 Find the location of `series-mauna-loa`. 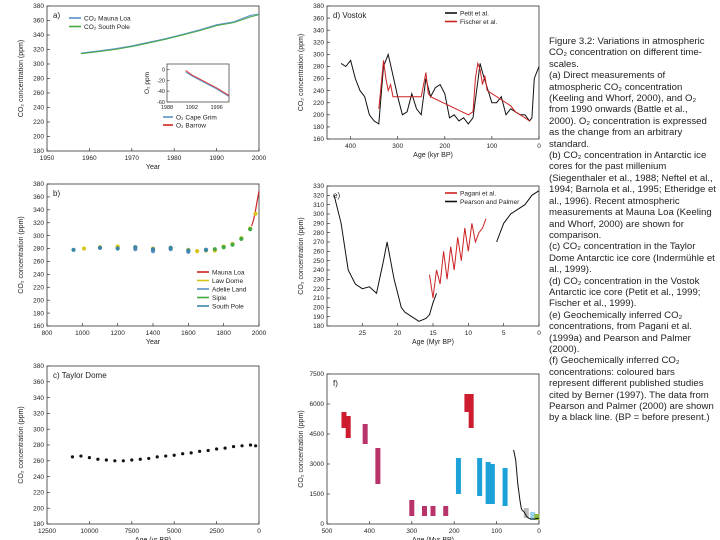

series-mauna-loa is located at coordinates (255, 208).